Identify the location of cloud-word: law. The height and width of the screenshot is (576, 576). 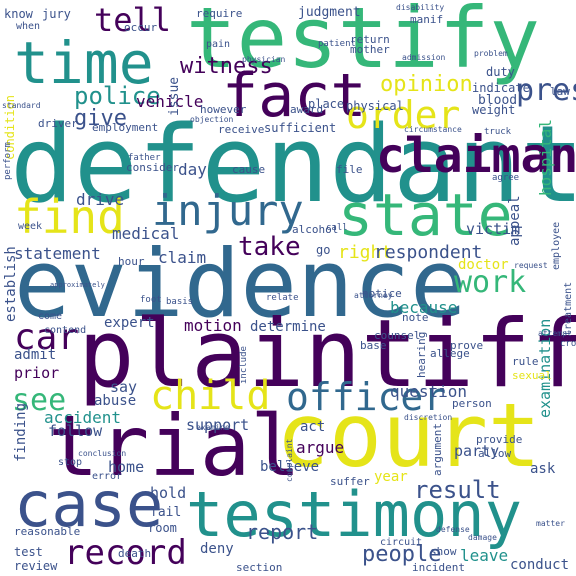
(560, 91).